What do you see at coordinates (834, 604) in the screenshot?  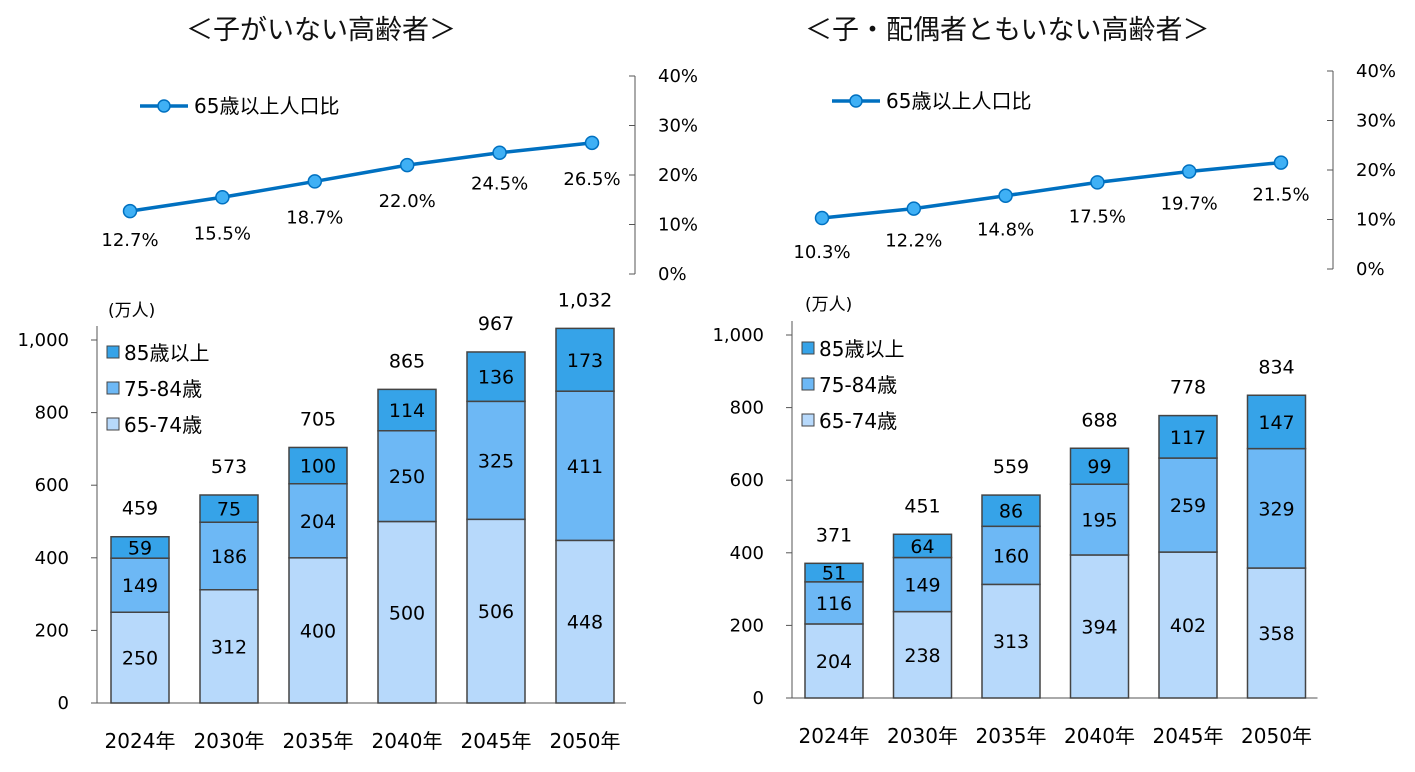 I see `data-label: 116` at bounding box center [834, 604].